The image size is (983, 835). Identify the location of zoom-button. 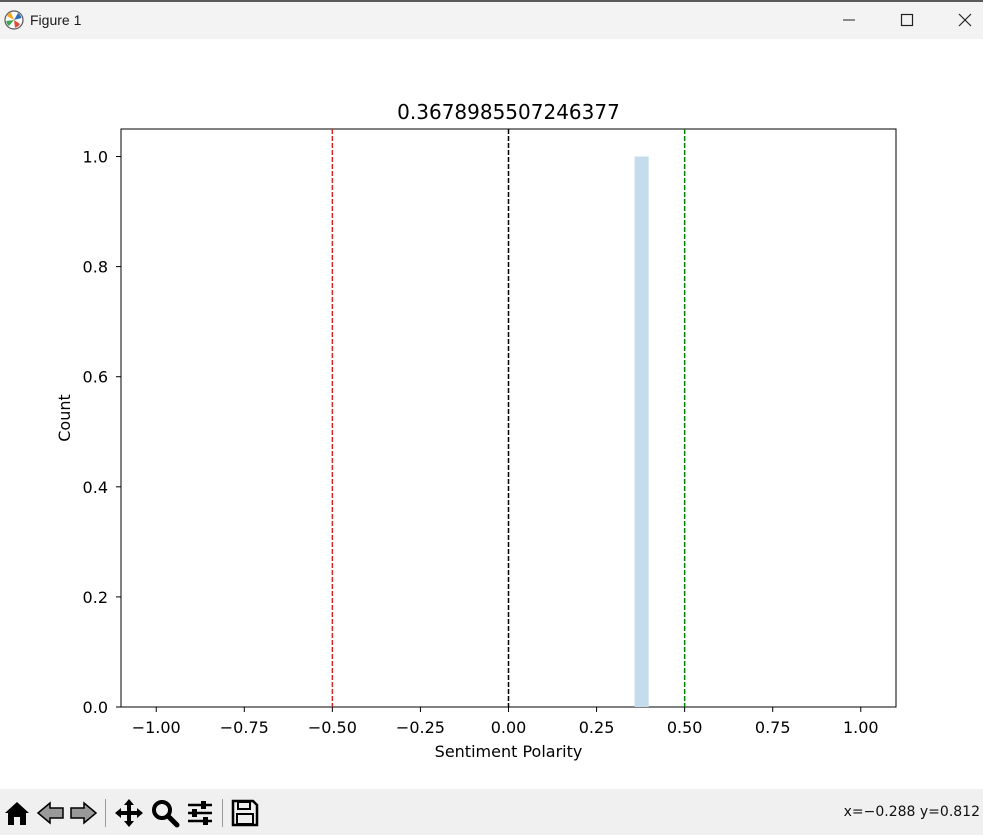
(165, 813).